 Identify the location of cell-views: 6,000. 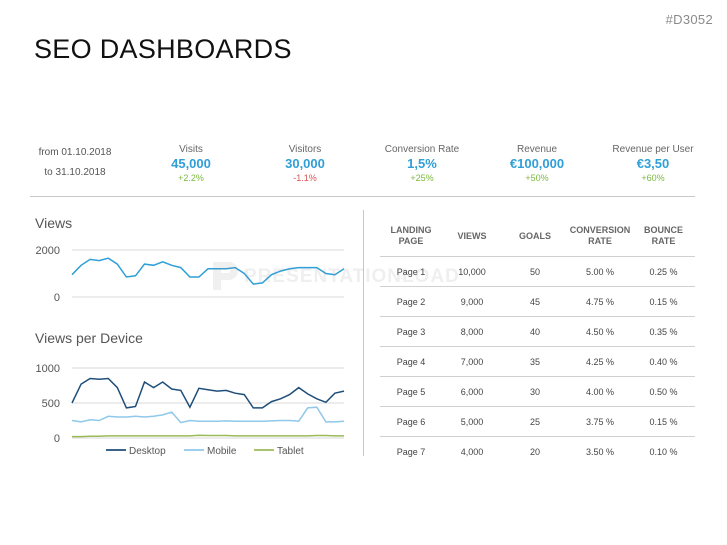
(472, 391).